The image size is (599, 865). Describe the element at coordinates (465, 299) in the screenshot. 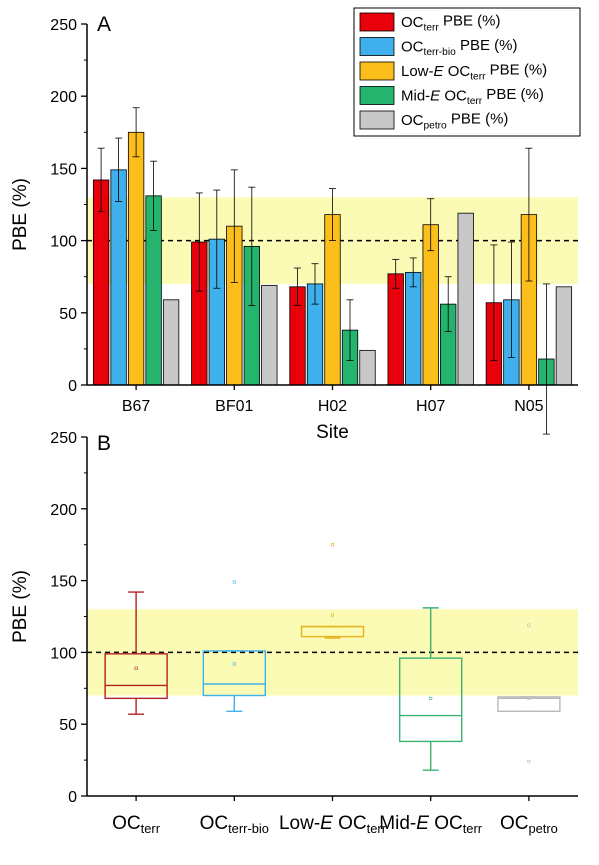

I see `bar-petro-H07` at that location.